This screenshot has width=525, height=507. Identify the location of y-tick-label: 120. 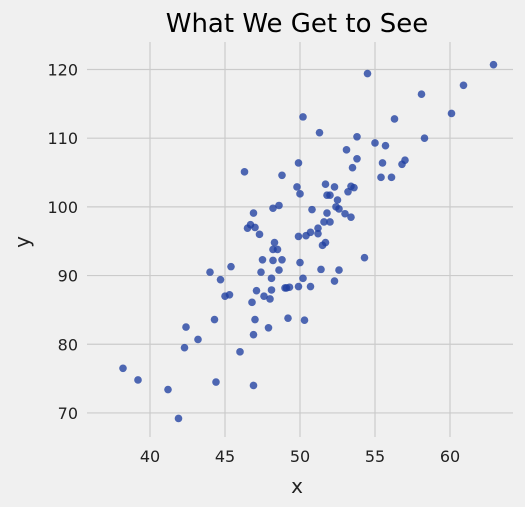
(62, 69).